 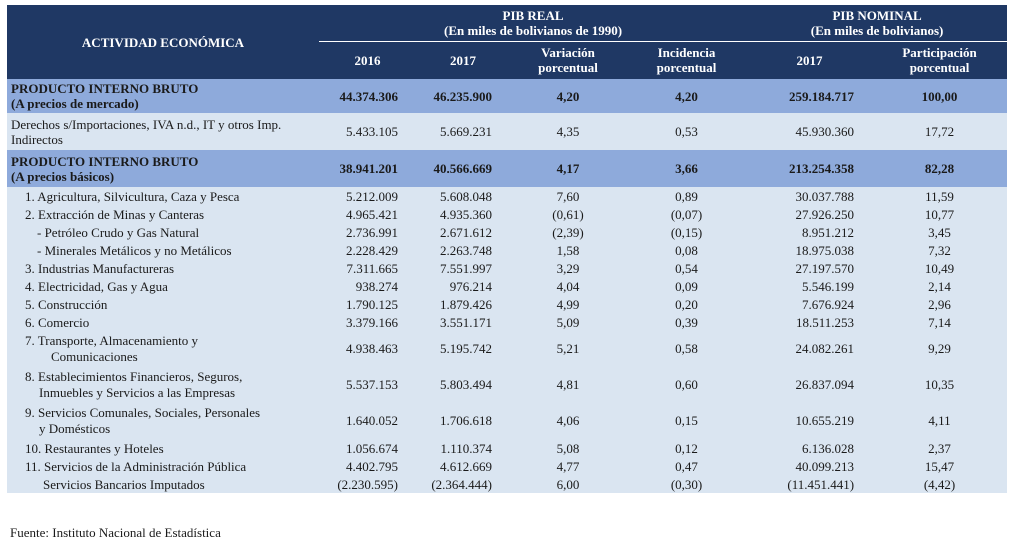 What do you see at coordinates (810, 385) in the screenshot?
I see `cell-nominal: 26.837.094` at bounding box center [810, 385].